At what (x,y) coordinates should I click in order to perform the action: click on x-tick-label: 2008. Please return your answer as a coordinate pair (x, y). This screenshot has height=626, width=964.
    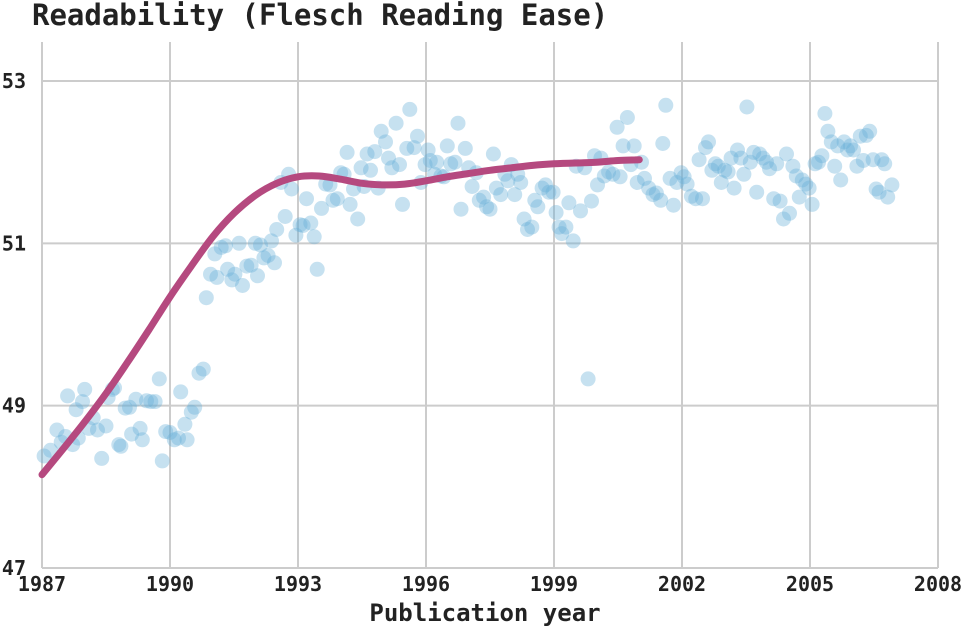
    Looking at the image, I should click on (938, 584).